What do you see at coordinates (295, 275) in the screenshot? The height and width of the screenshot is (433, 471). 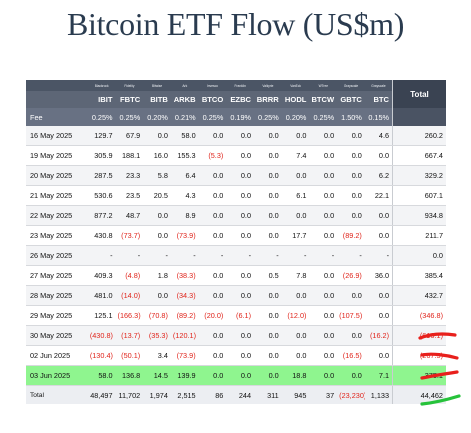 I see `flow-cell: 7.8` at bounding box center [295, 275].